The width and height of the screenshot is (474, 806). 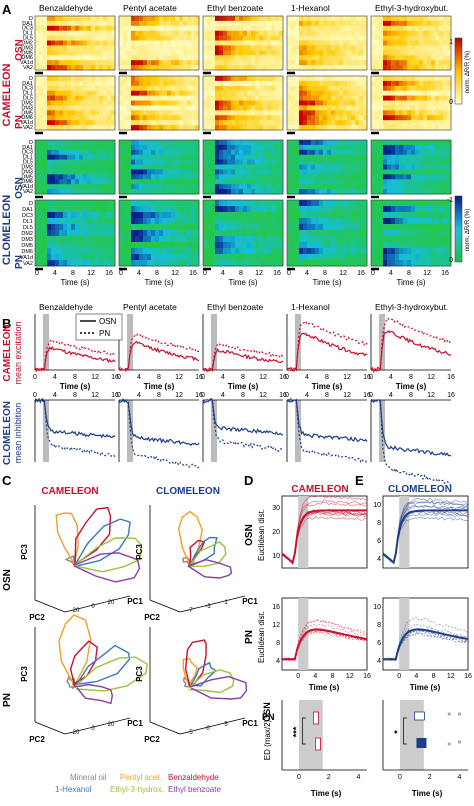 I want to click on glomerulus-label: DM2, so click(x=27, y=167).